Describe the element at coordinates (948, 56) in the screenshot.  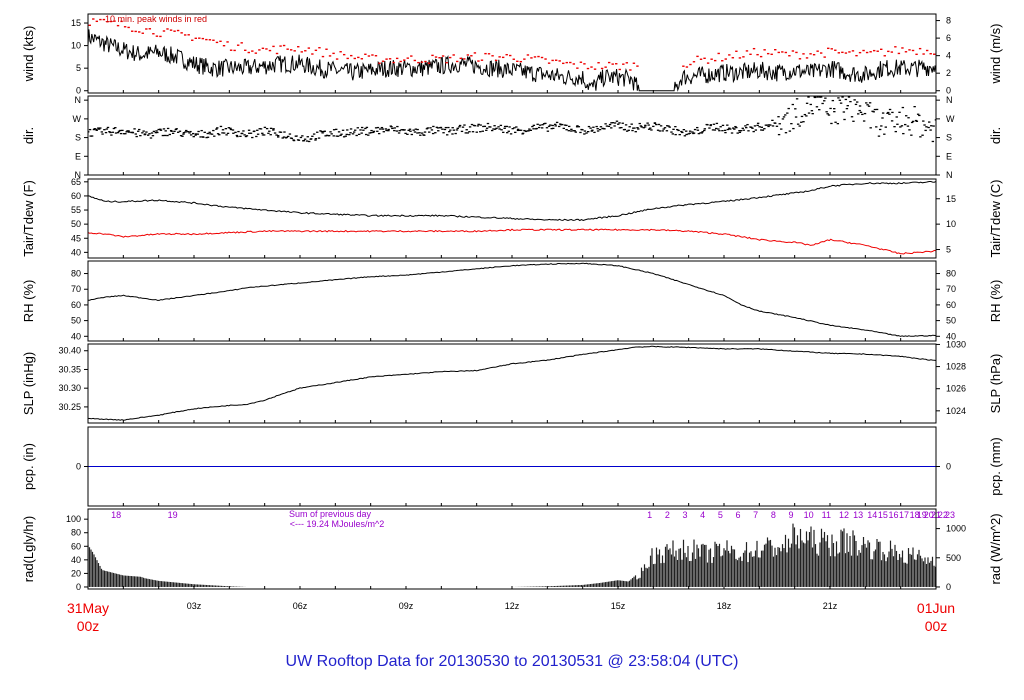
I see `wind-right-tick-label: 4` at that location.